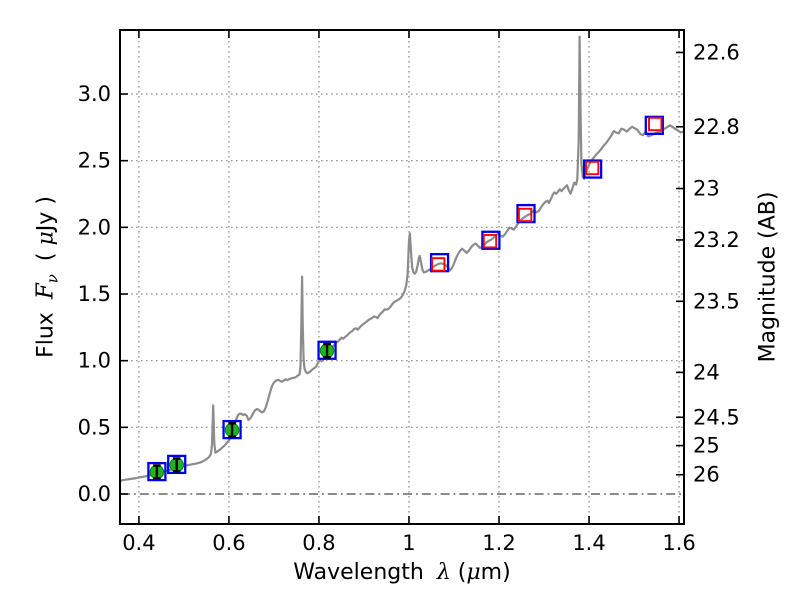  What do you see at coordinates (498, 543) in the screenshot?
I see `x-tick-label: 1.2` at bounding box center [498, 543].